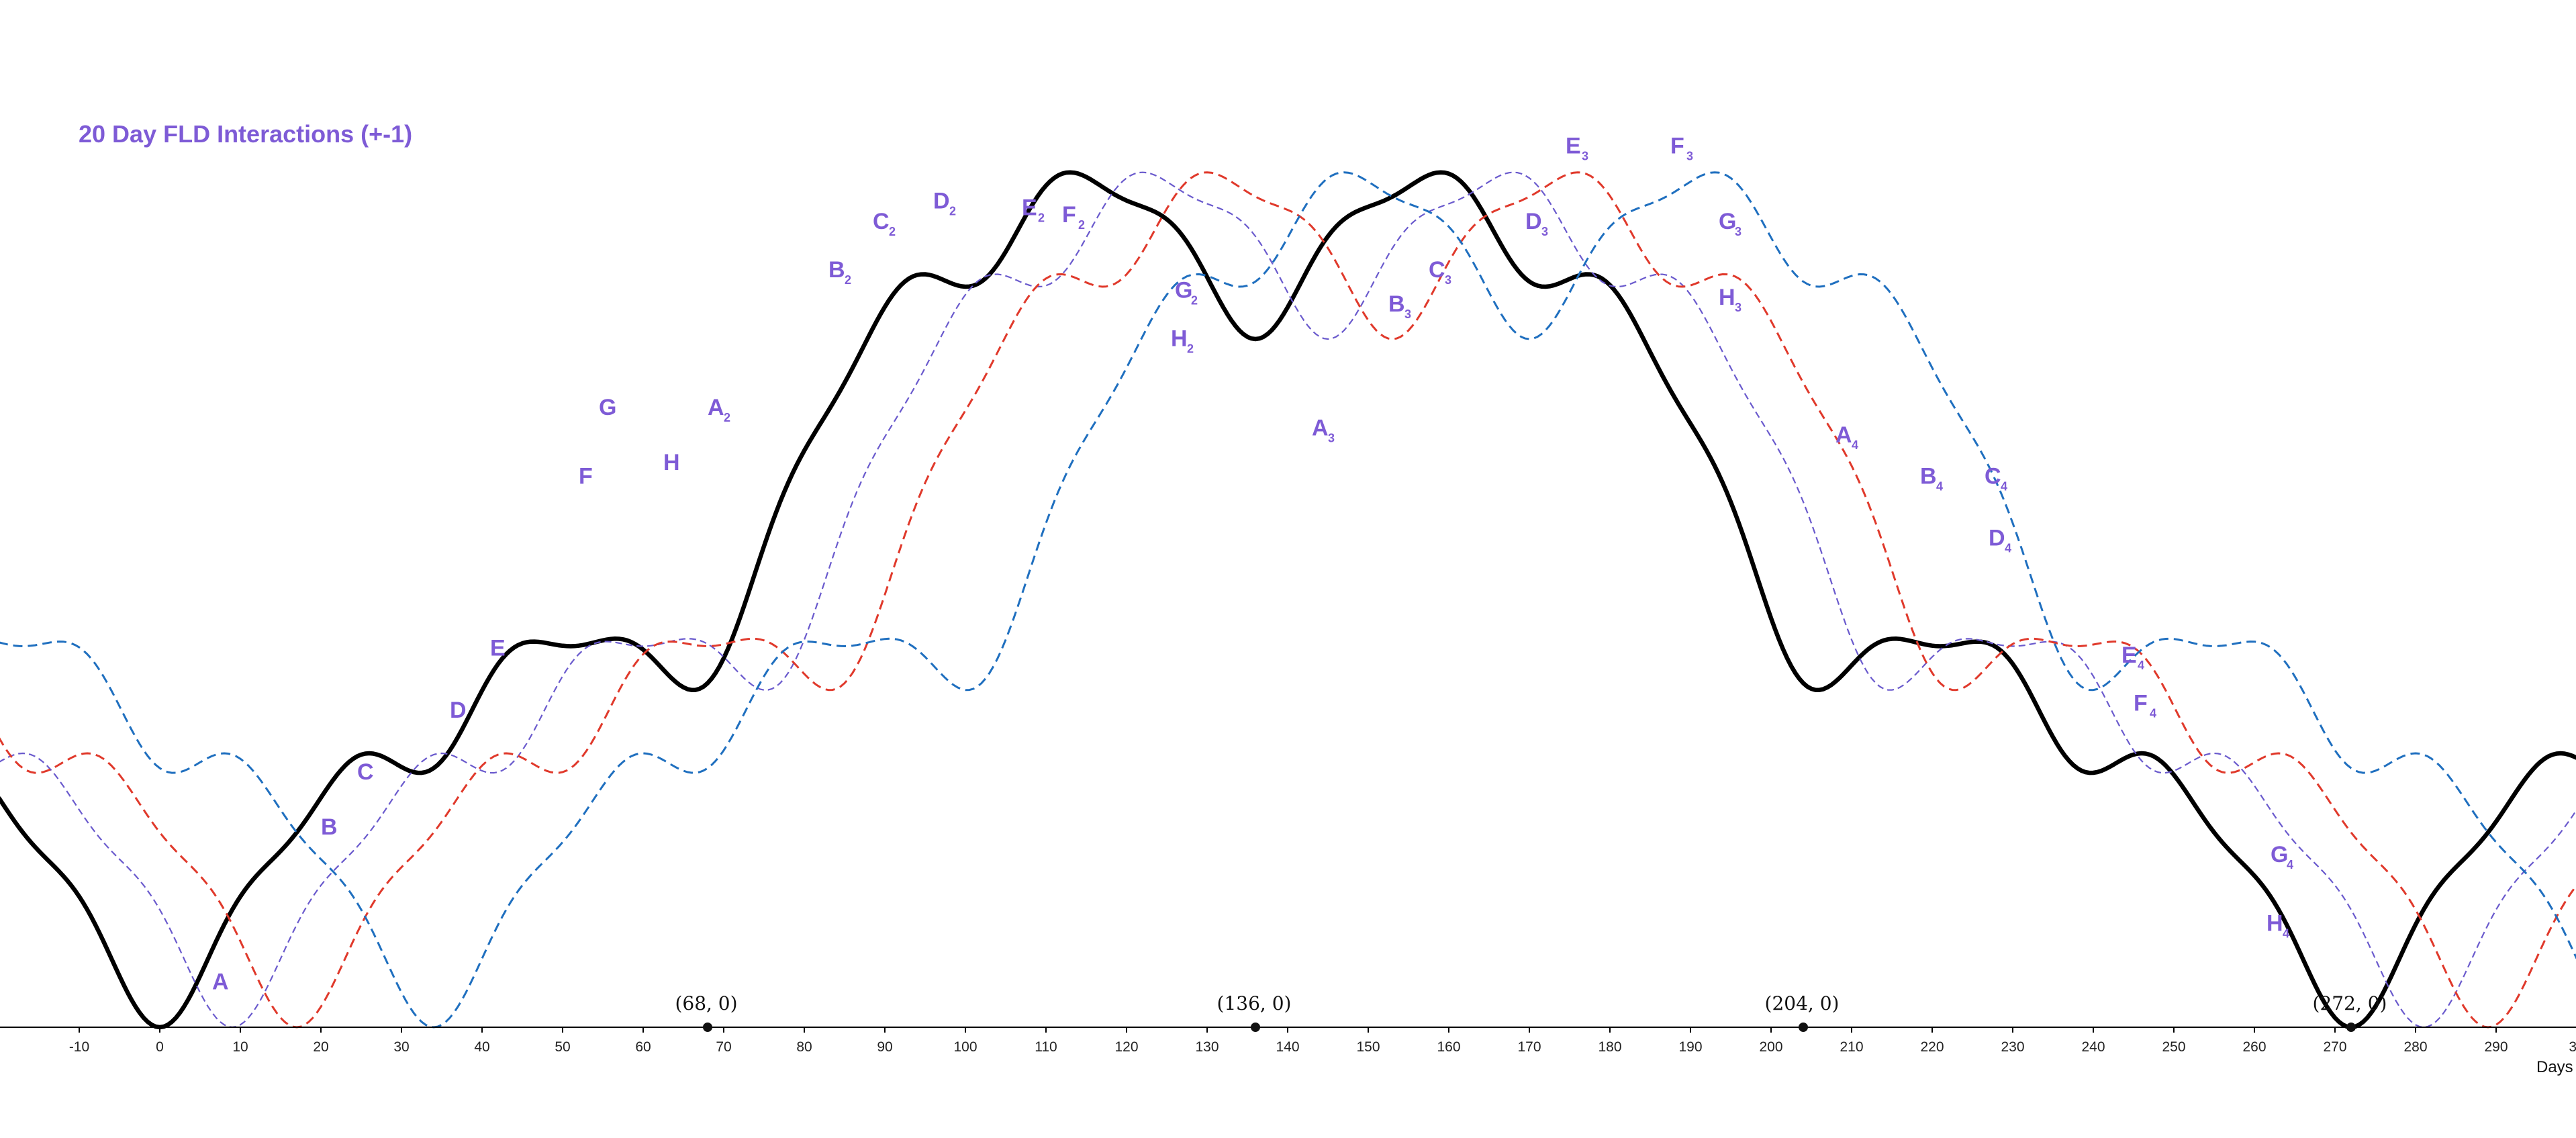 The width and height of the screenshot is (2576, 1138). What do you see at coordinates (562, 1047) in the screenshot?
I see `x-tick-label: 50` at bounding box center [562, 1047].